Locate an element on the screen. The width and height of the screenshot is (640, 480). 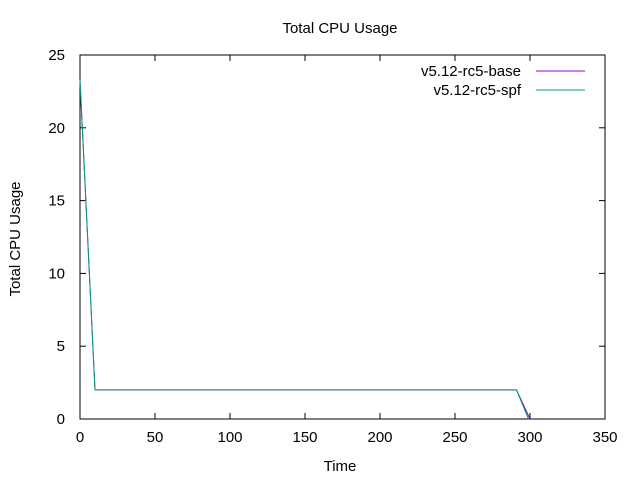
legend-label-1: v5.12-rc5-base is located at coordinates (471, 71).